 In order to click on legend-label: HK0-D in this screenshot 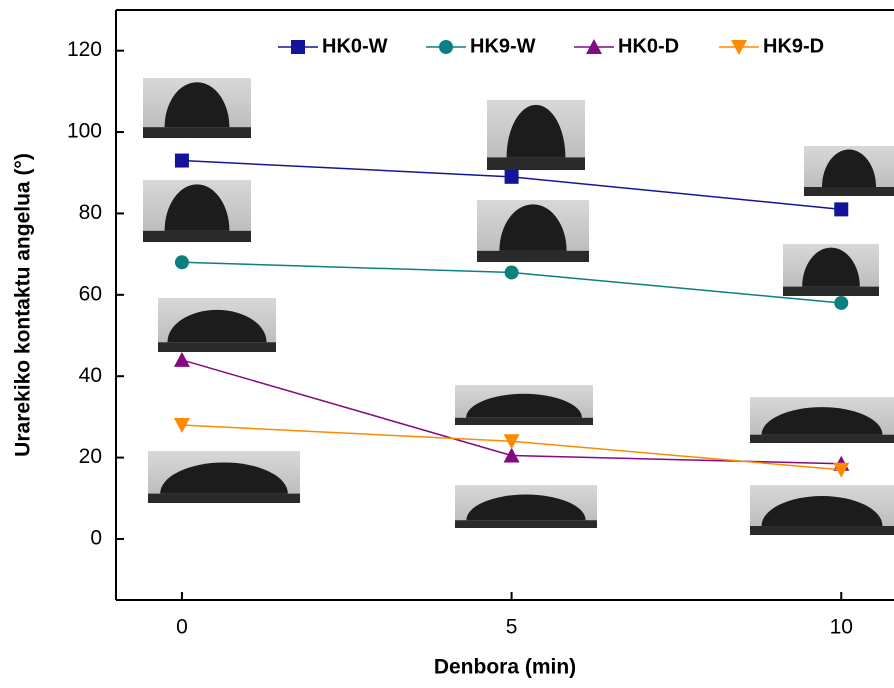, I will do `click(648, 46)`.